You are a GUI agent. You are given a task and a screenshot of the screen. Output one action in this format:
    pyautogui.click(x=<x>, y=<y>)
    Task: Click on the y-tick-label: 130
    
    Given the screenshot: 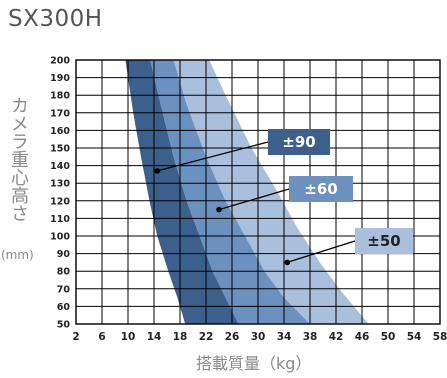 What is the action you would take?
    pyautogui.click(x=60, y=184)
    